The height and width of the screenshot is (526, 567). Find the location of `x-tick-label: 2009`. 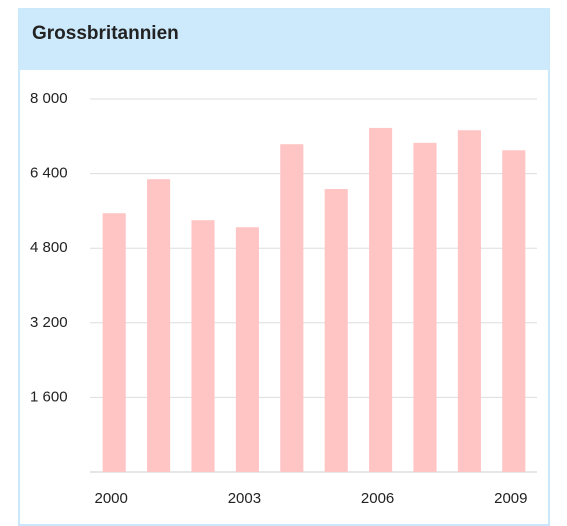

x-tick-label: 2009 is located at coordinates (510, 498).